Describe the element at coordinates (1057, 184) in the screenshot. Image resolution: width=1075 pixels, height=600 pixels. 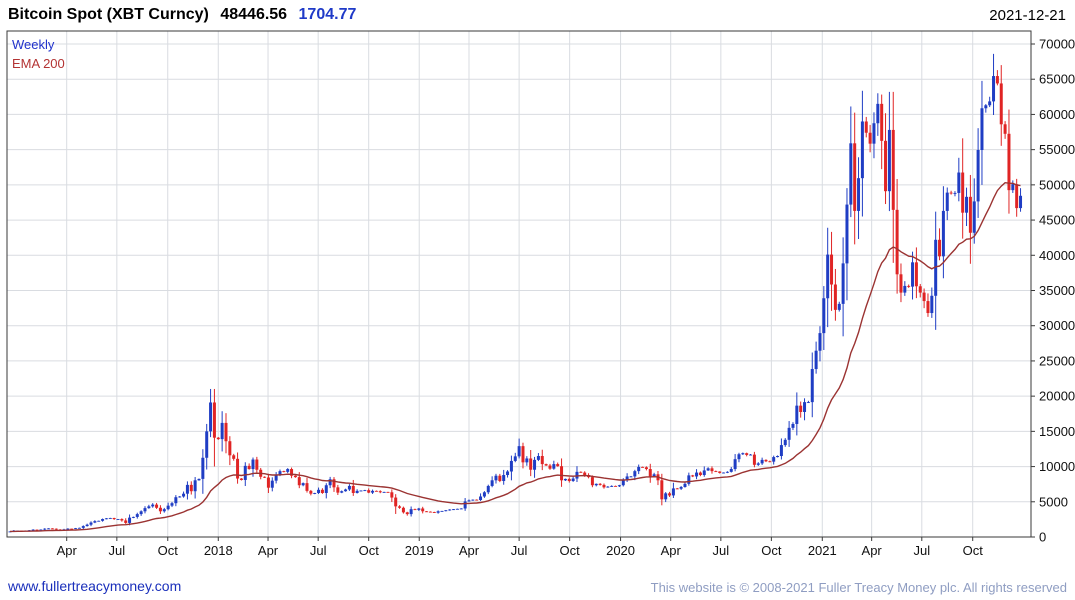
I see `y-axis-label: 50000` at that location.